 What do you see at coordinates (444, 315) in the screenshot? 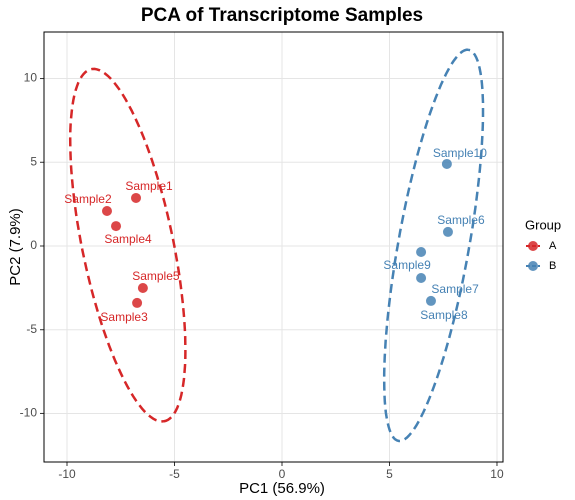
I see `point-label: Sample8` at bounding box center [444, 315].